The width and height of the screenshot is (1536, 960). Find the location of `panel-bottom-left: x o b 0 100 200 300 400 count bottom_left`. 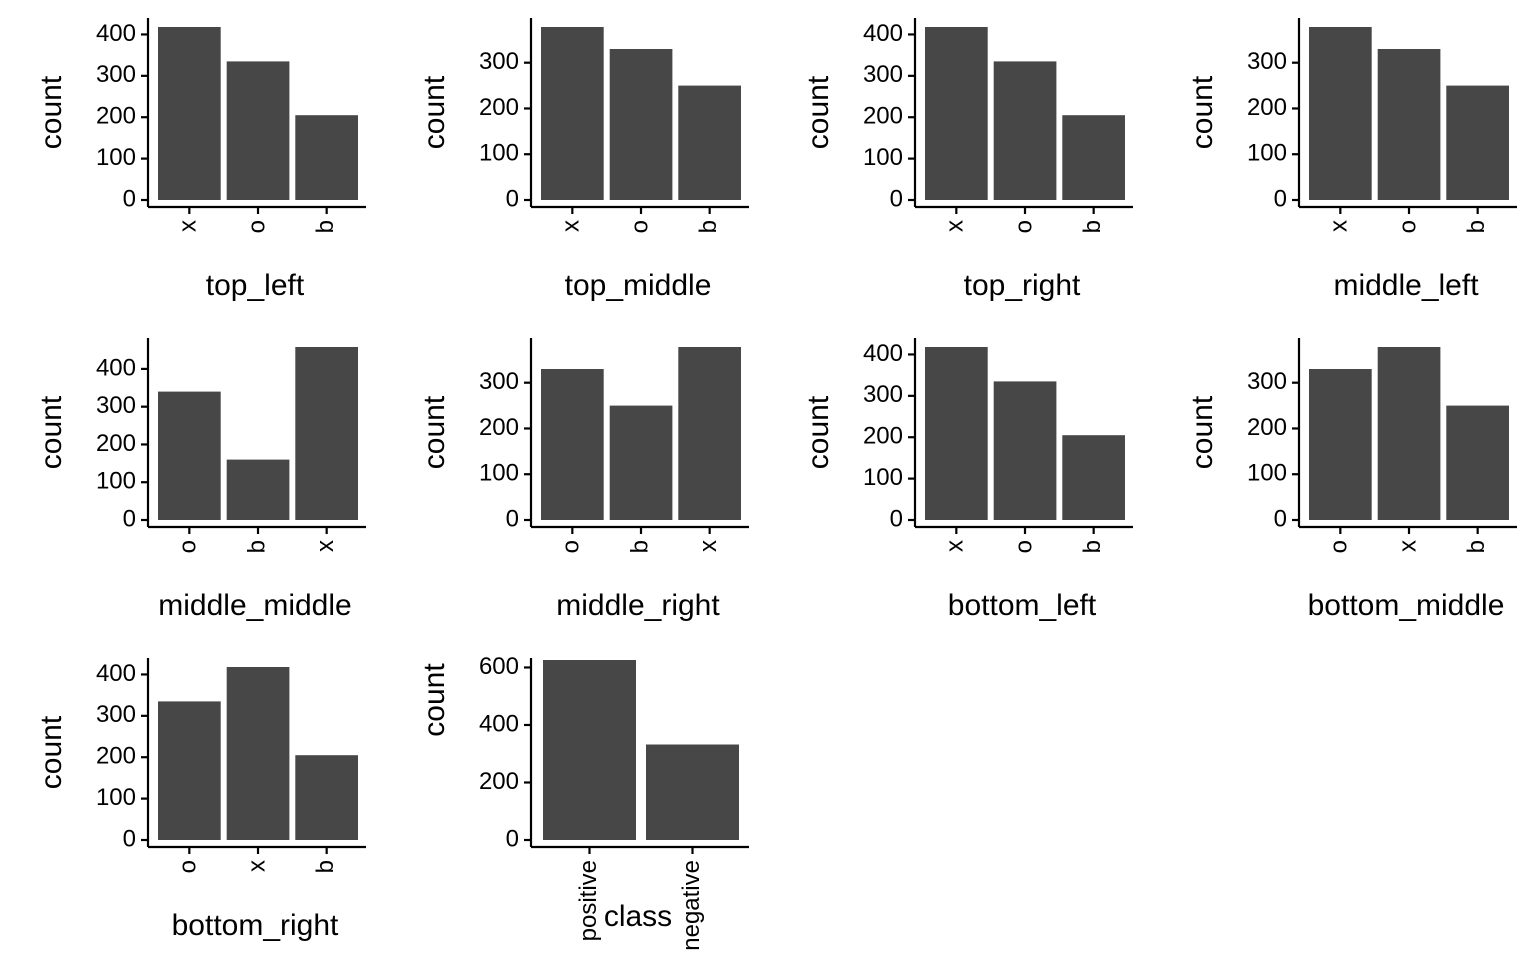

panel-bottom-left: x o b 0 100 200 300 400 count bottom_left is located at coordinates (967, 480).